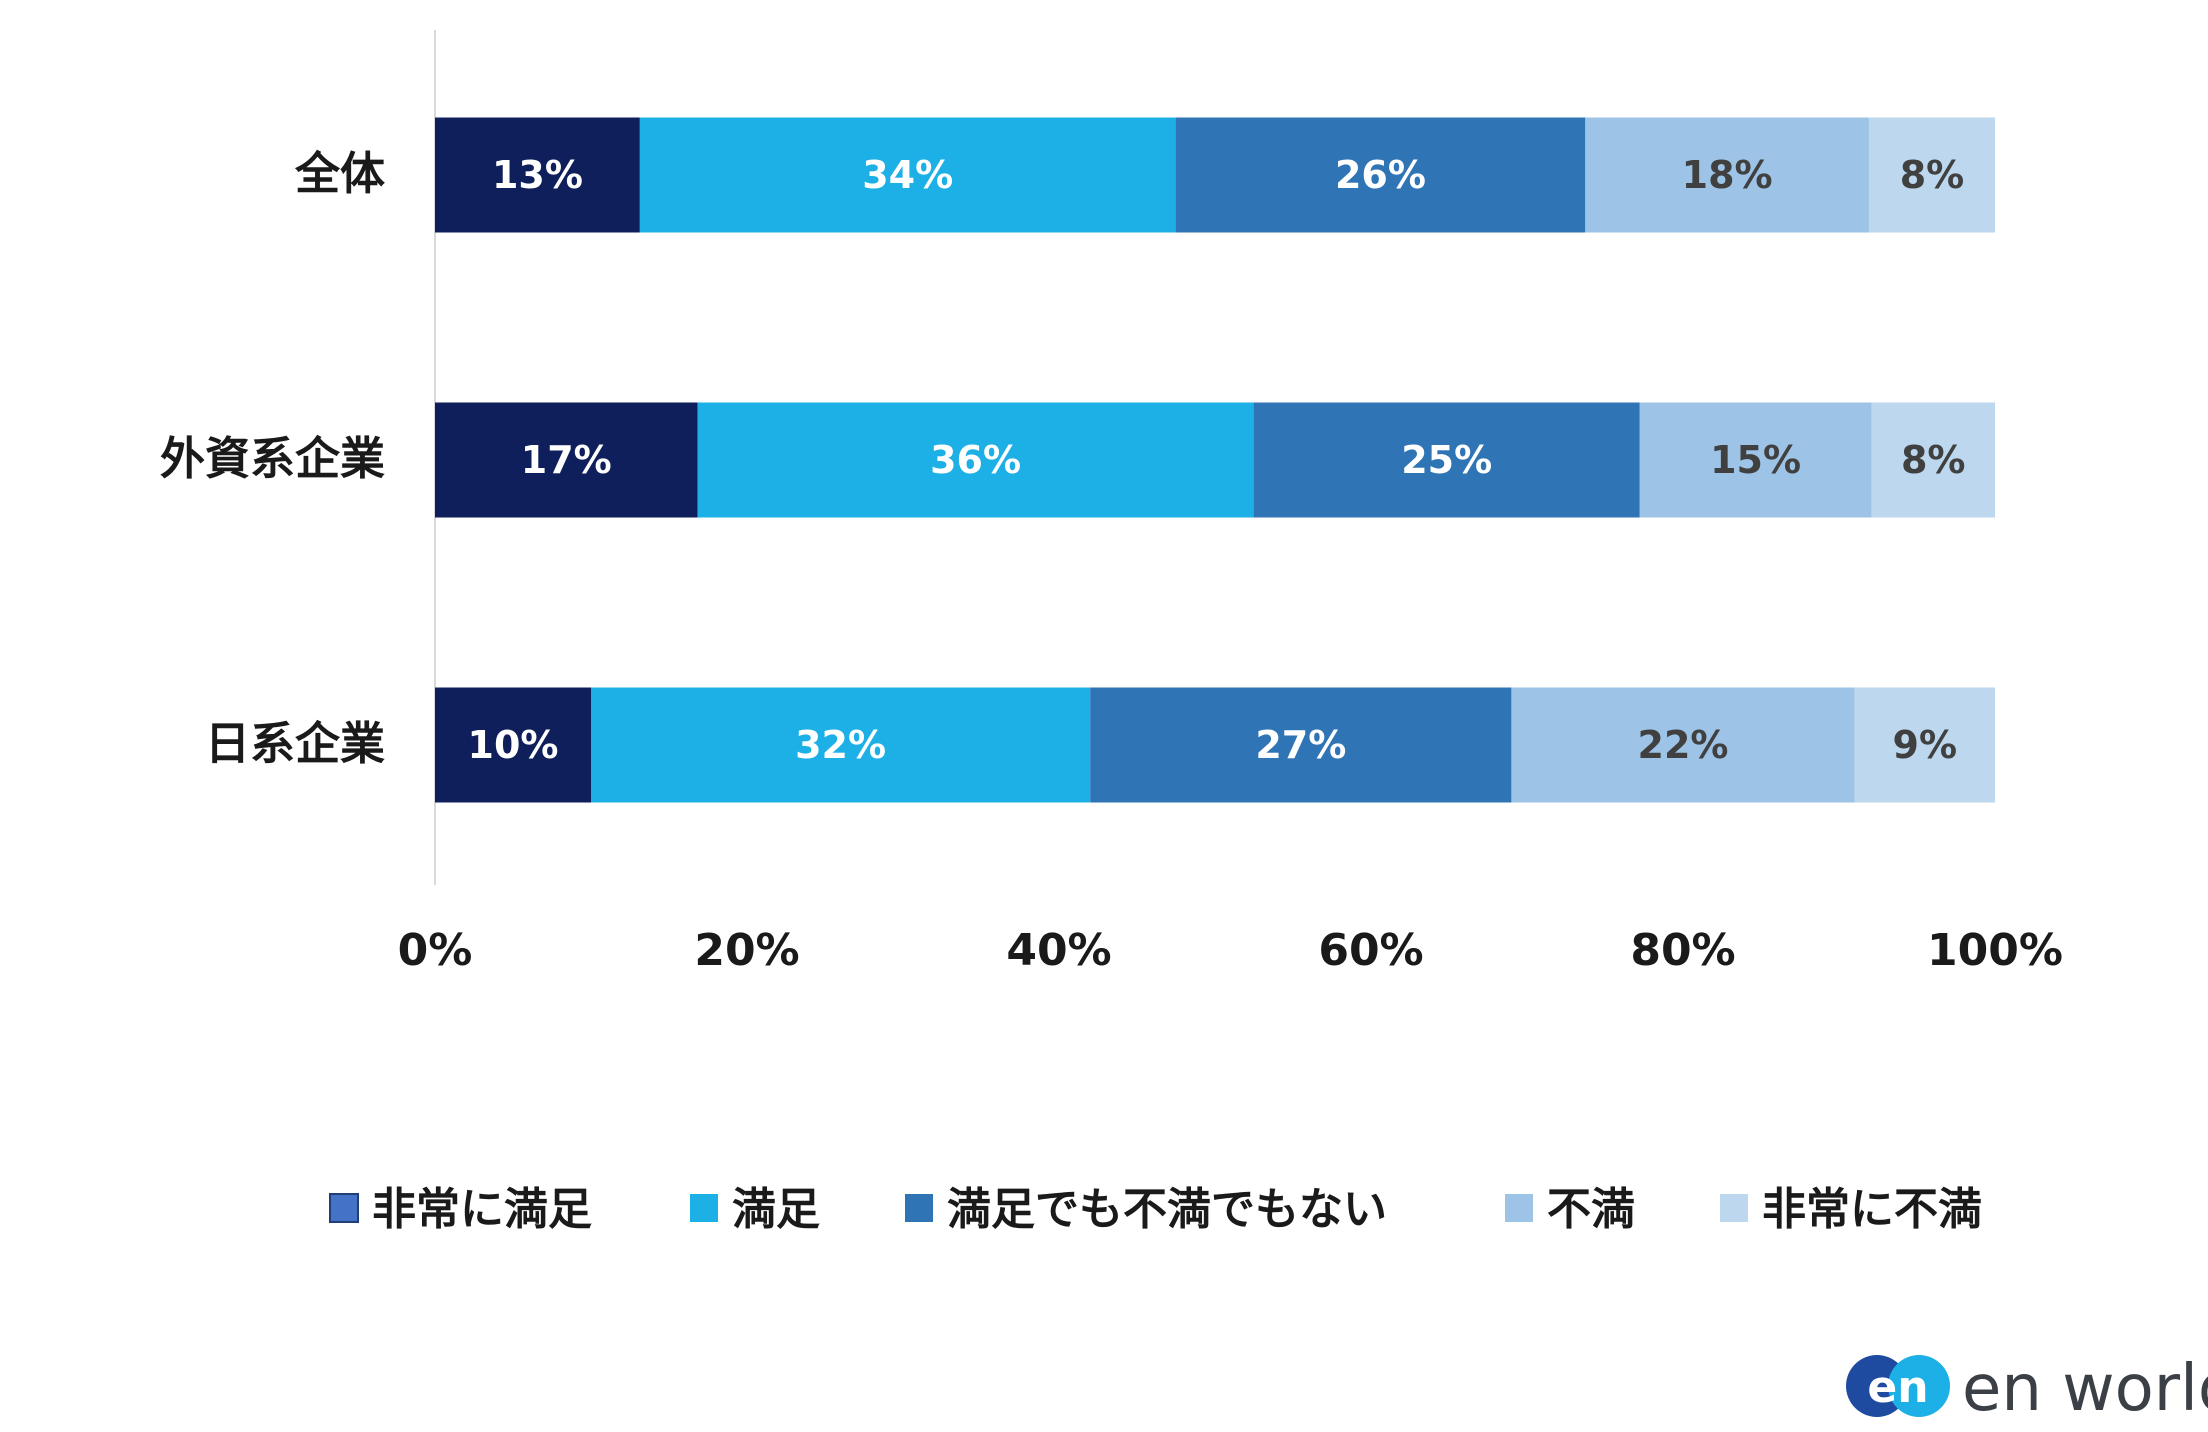 Image resolution: width=2208 pixels, height=1432 pixels. What do you see at coordinates (1995, 950) in the screenshot?
I see `x-tick-label: 100%` at bounding box center [1995, 950].